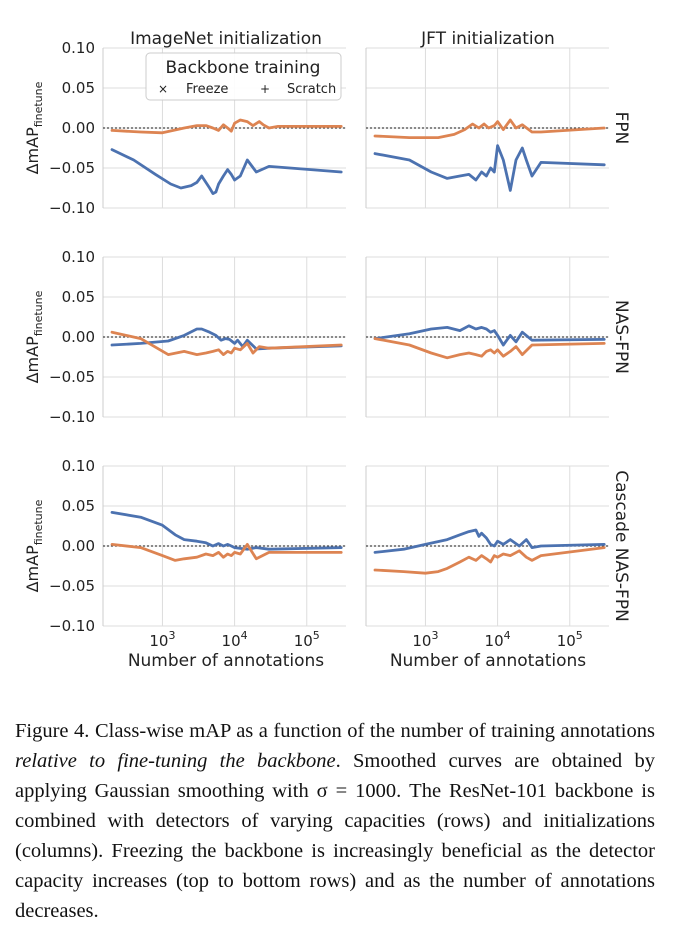 The width and height of the screenshot is (678, 938). What do you see at coordinates (621, 546) in the screenshot?
I see `row-label-cascade-nas-fpn: Cascade NAS-FPN` at bounding box center [621, 546].